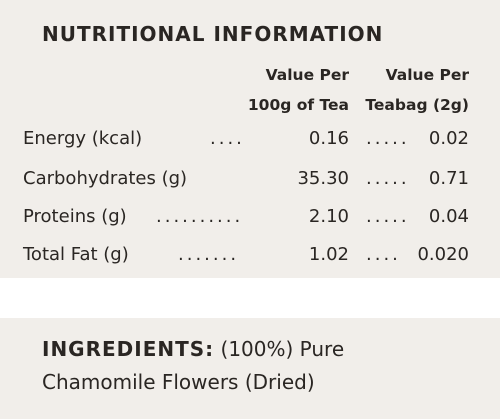 The width and height of the screenshot is (500, 419). I want to click on ingredients-heading: INGREDIENTS:, so click(128, 349).